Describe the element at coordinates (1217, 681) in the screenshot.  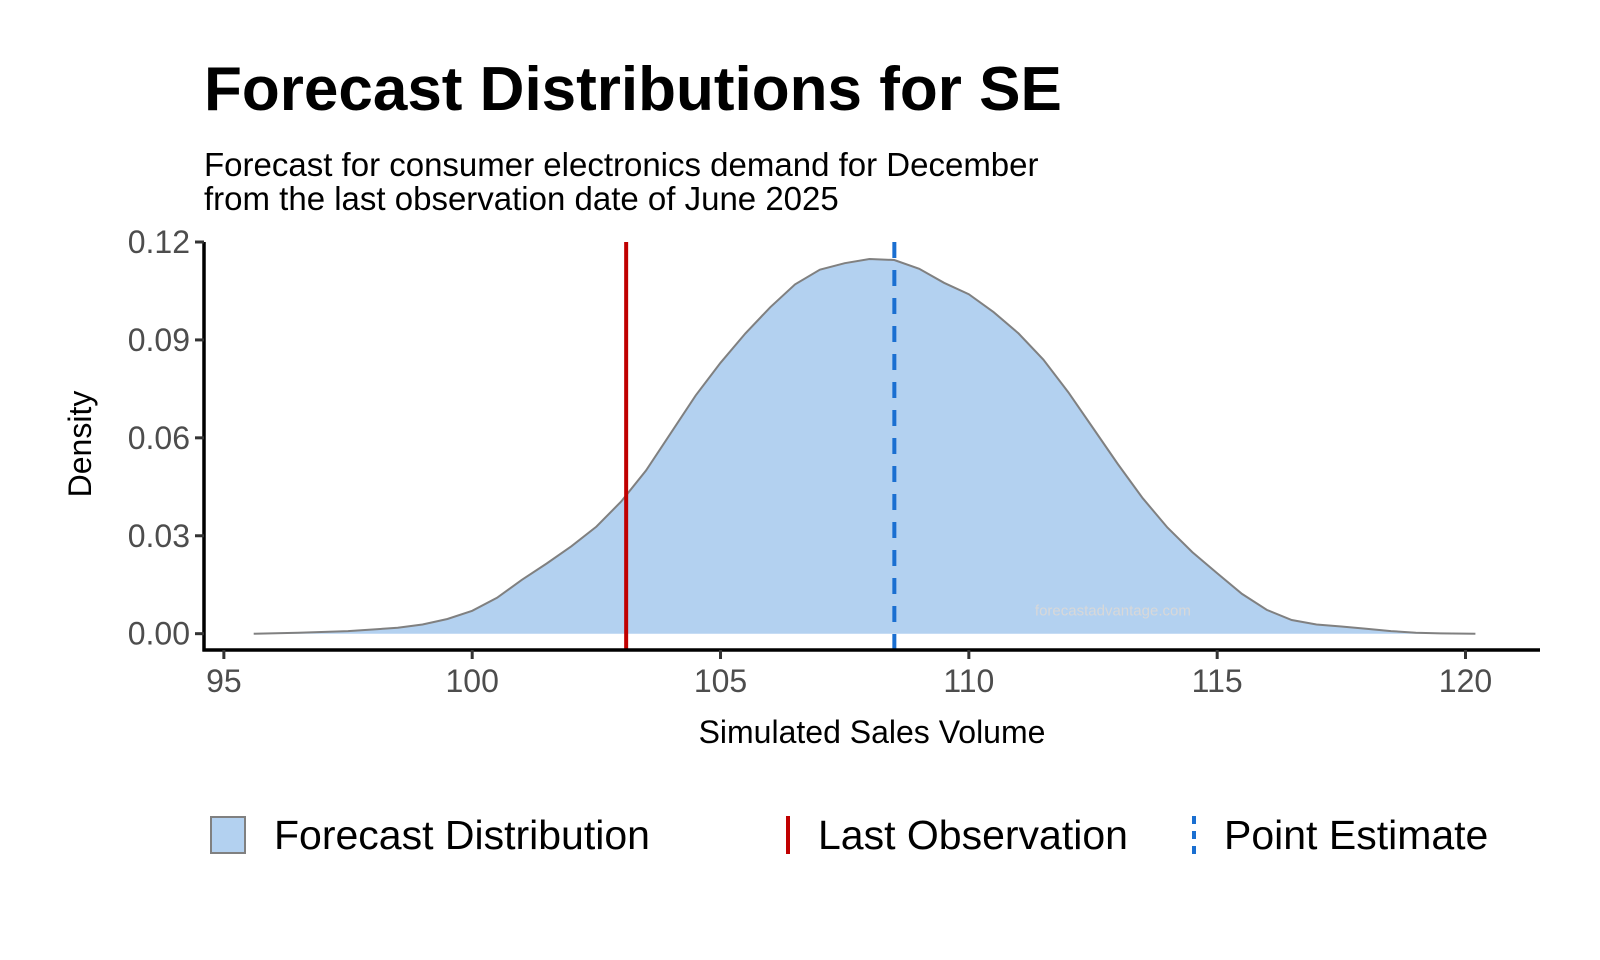
I see `x-tick-label: 115` at that location.